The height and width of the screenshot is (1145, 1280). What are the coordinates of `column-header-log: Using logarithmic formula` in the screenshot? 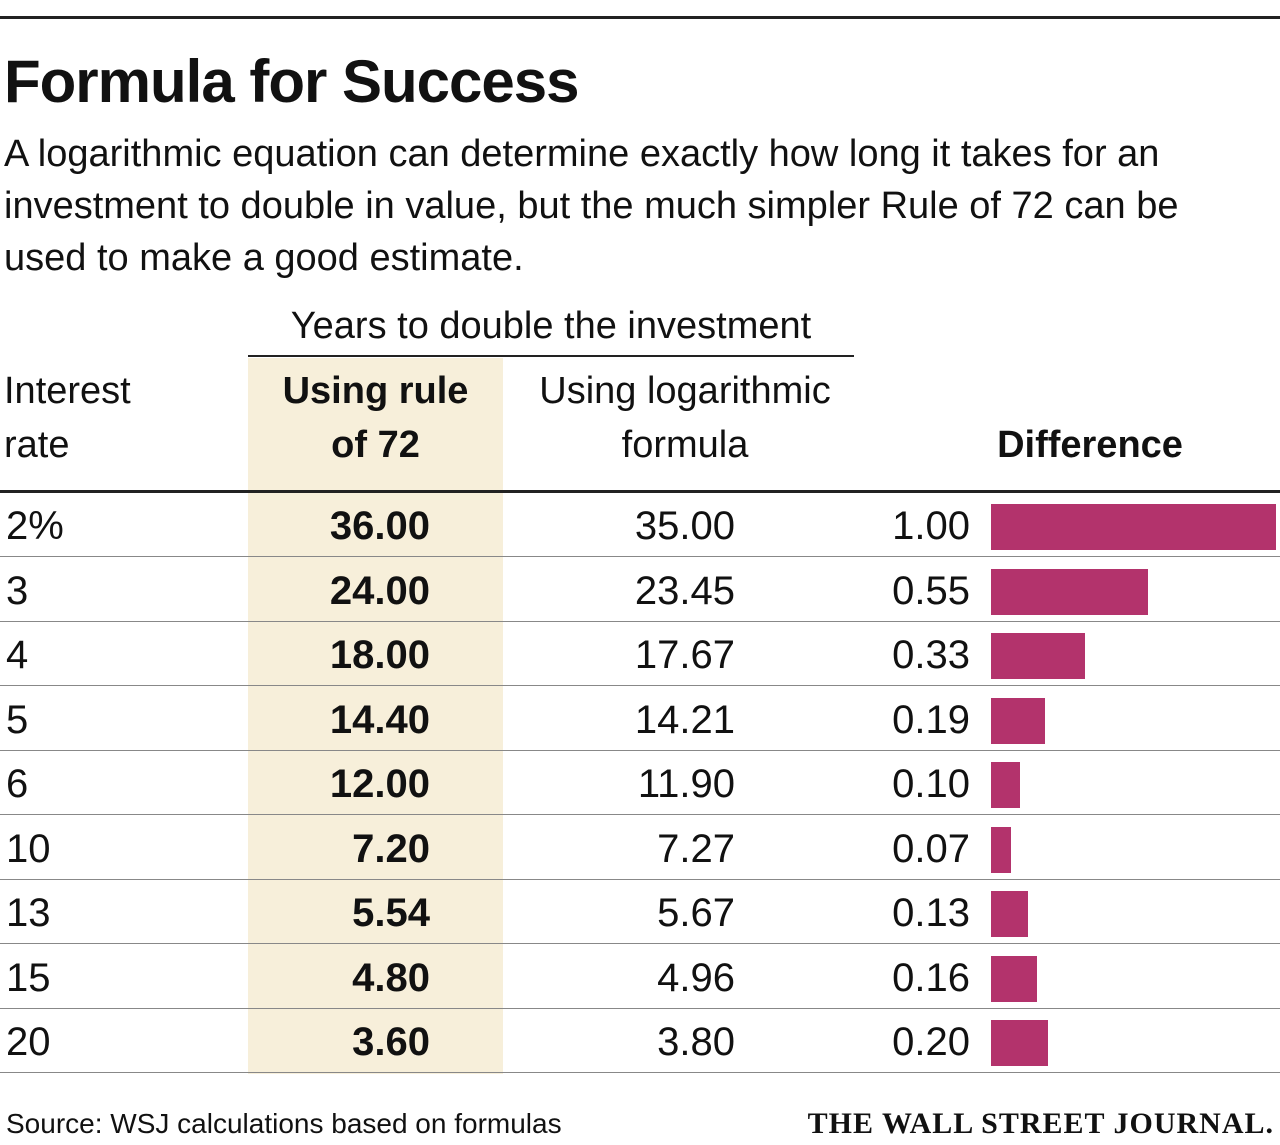 It's located at (685, 418).